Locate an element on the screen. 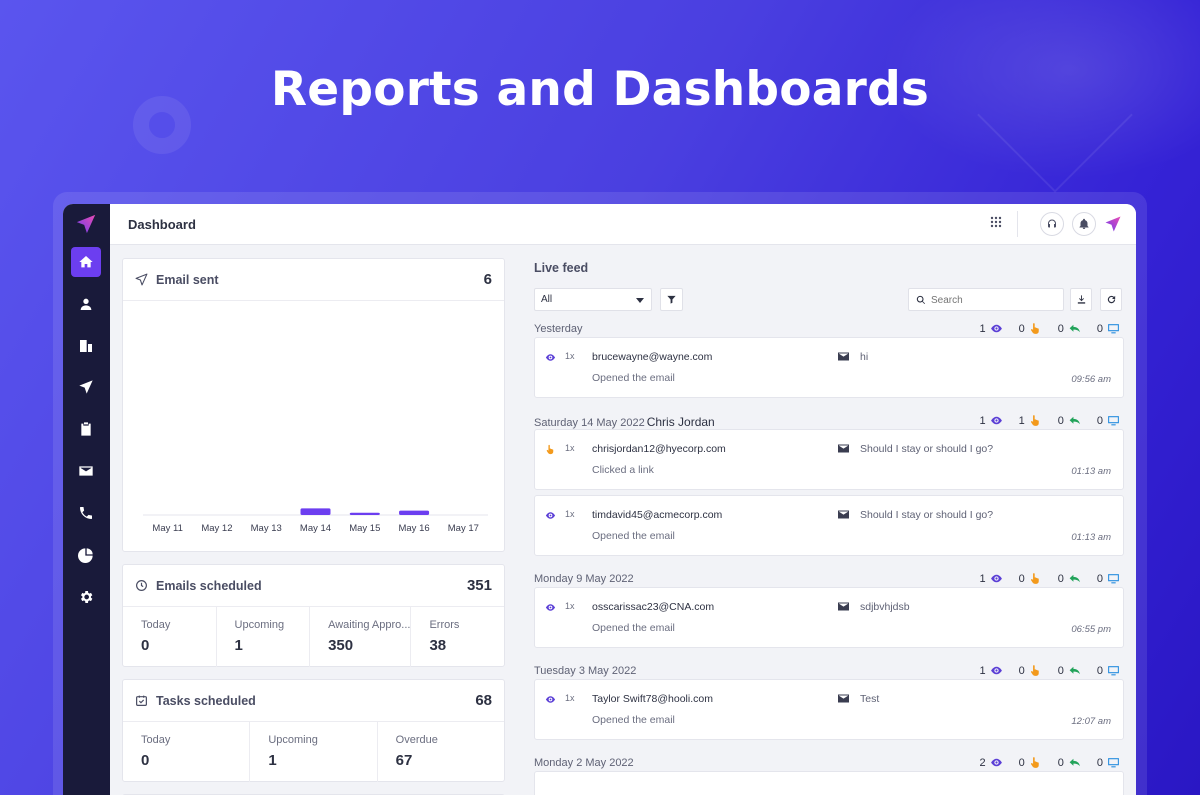 This screenshot has width=1200, height=795. background-glow is located at coordinates (1040, 90).